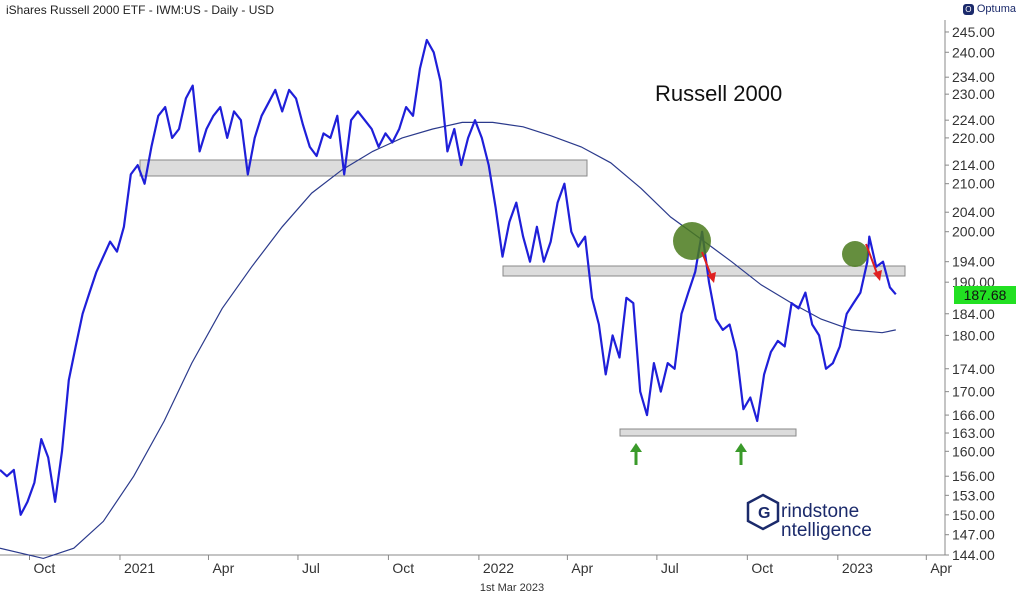 The height and width of the screenshot is (606, 1024). I want to click on x-axis-ticks: Oct 2021 Apr Jul Oct 2022 Apr Jul Oct 2023 Apr, so click(490, 565).